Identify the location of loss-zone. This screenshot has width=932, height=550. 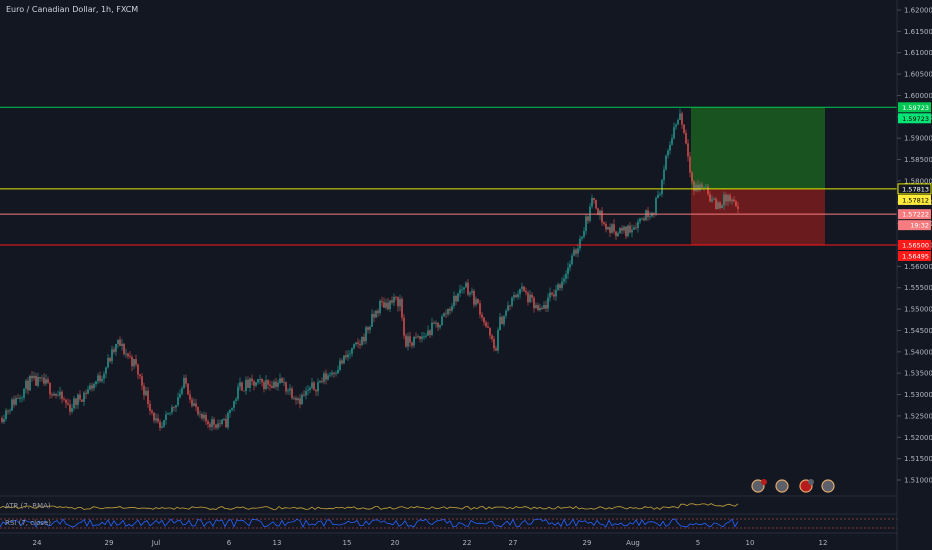
(758, 216).